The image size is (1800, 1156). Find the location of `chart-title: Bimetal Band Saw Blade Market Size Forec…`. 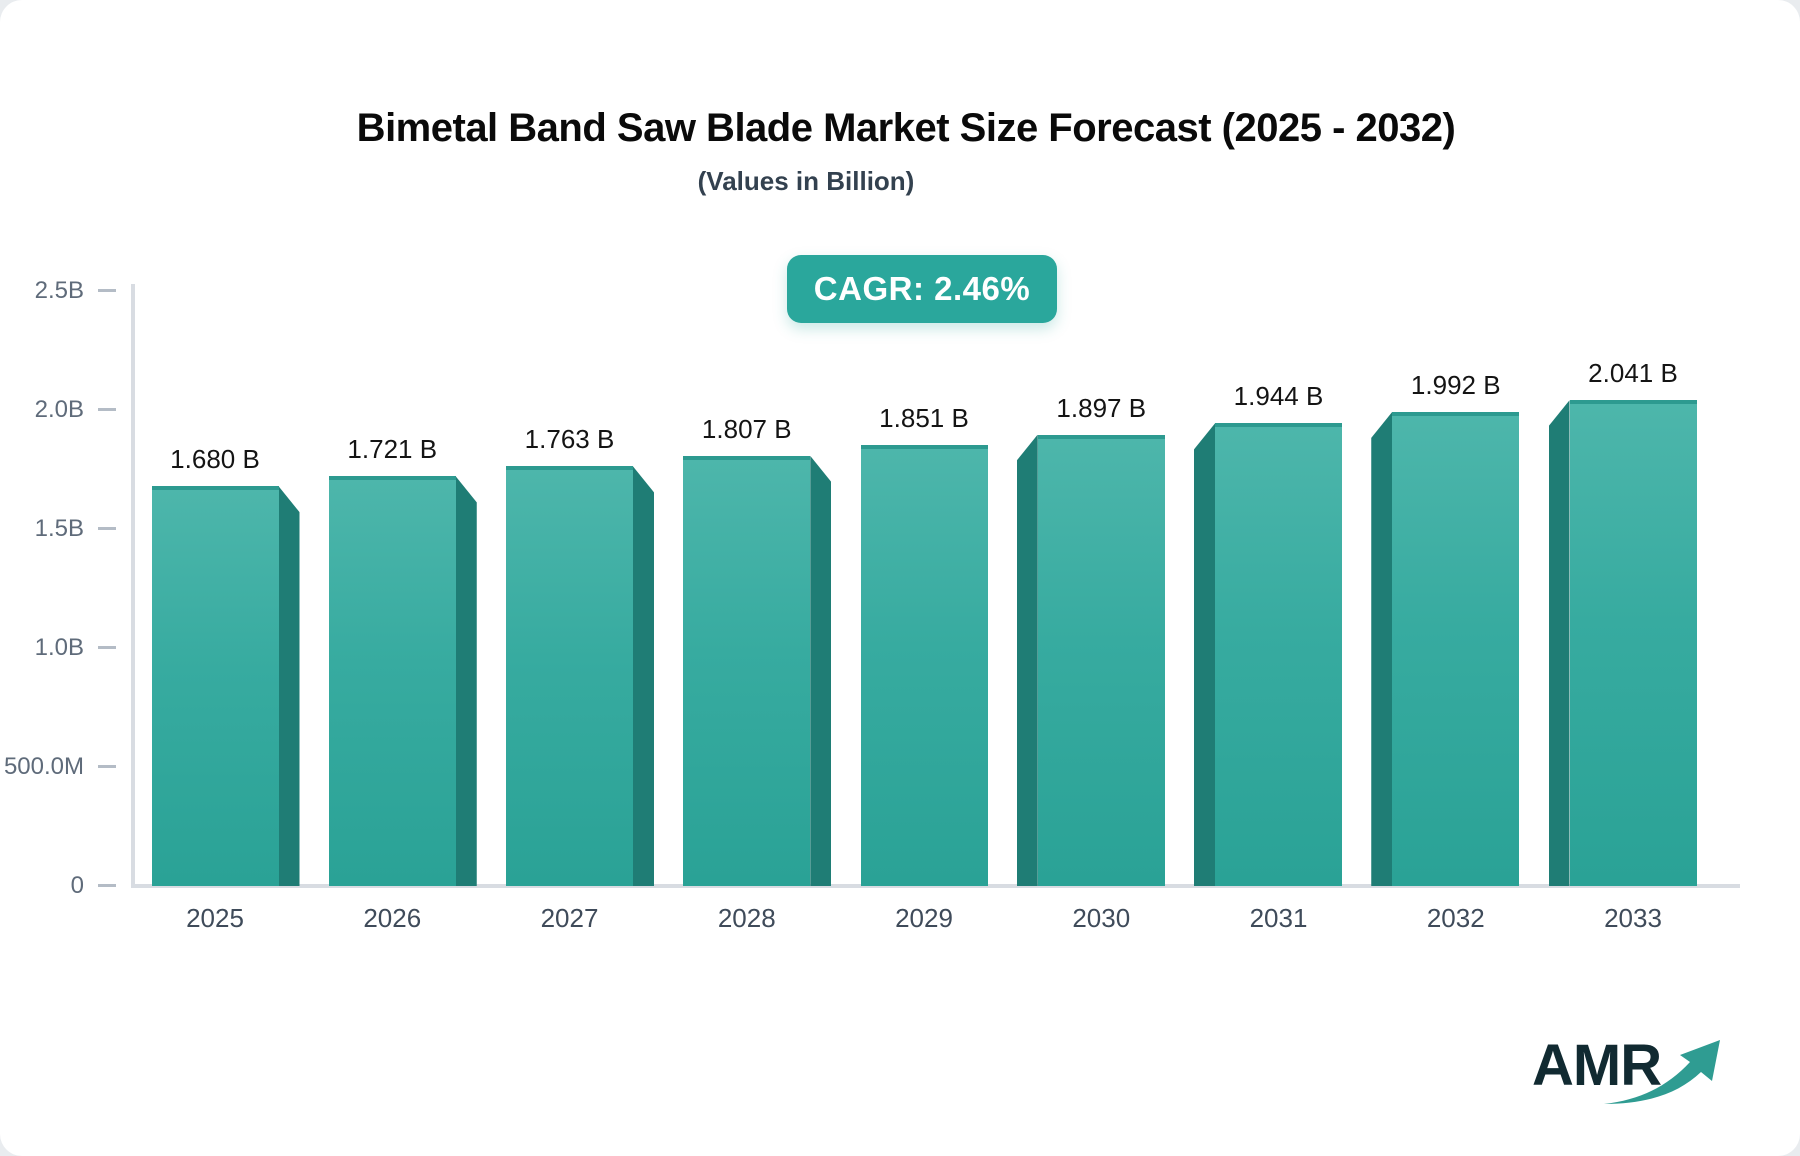

chart-title: Bimetal Band Saw Blade Market Size Forec… is located at coordinates (906, 128).